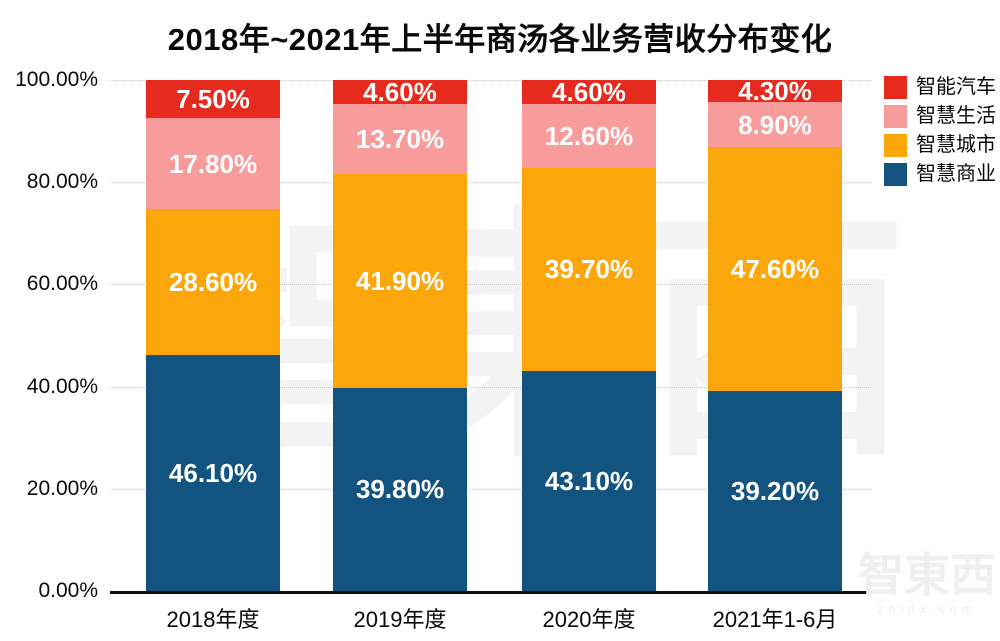  Describe the element at coordinates (56, 79) in the screenshot. I see `y-axis-label: 100.00%` at that location.